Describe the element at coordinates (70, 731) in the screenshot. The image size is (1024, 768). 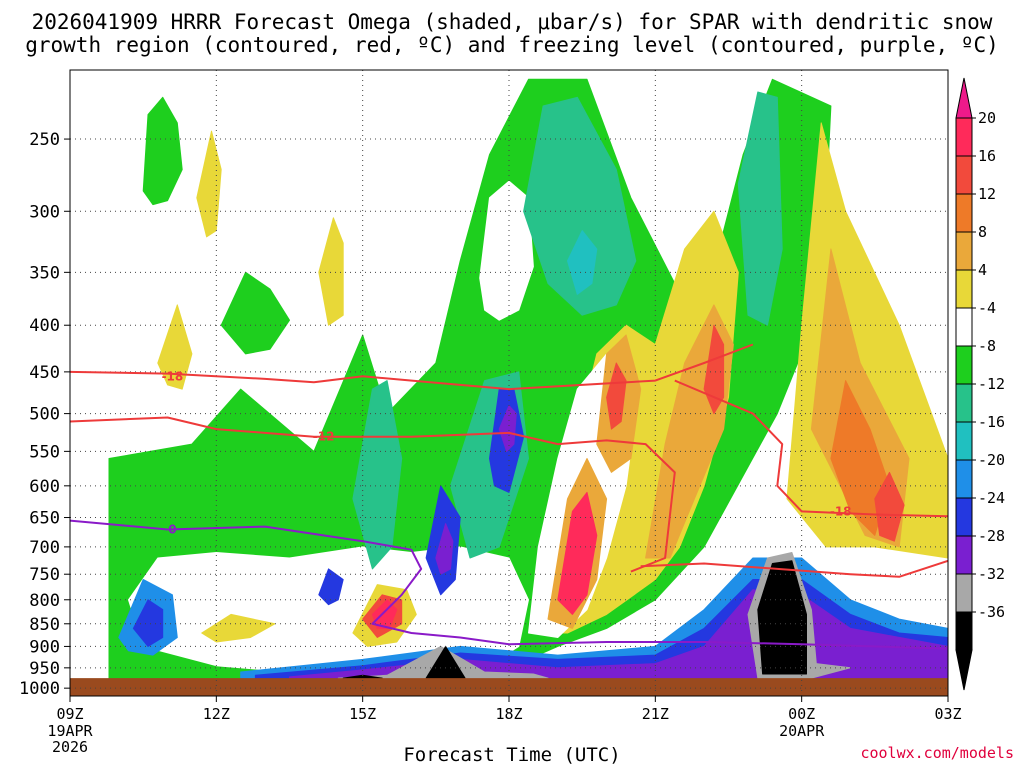
I see `x-tick-date-09Z: 19APR` at that location.